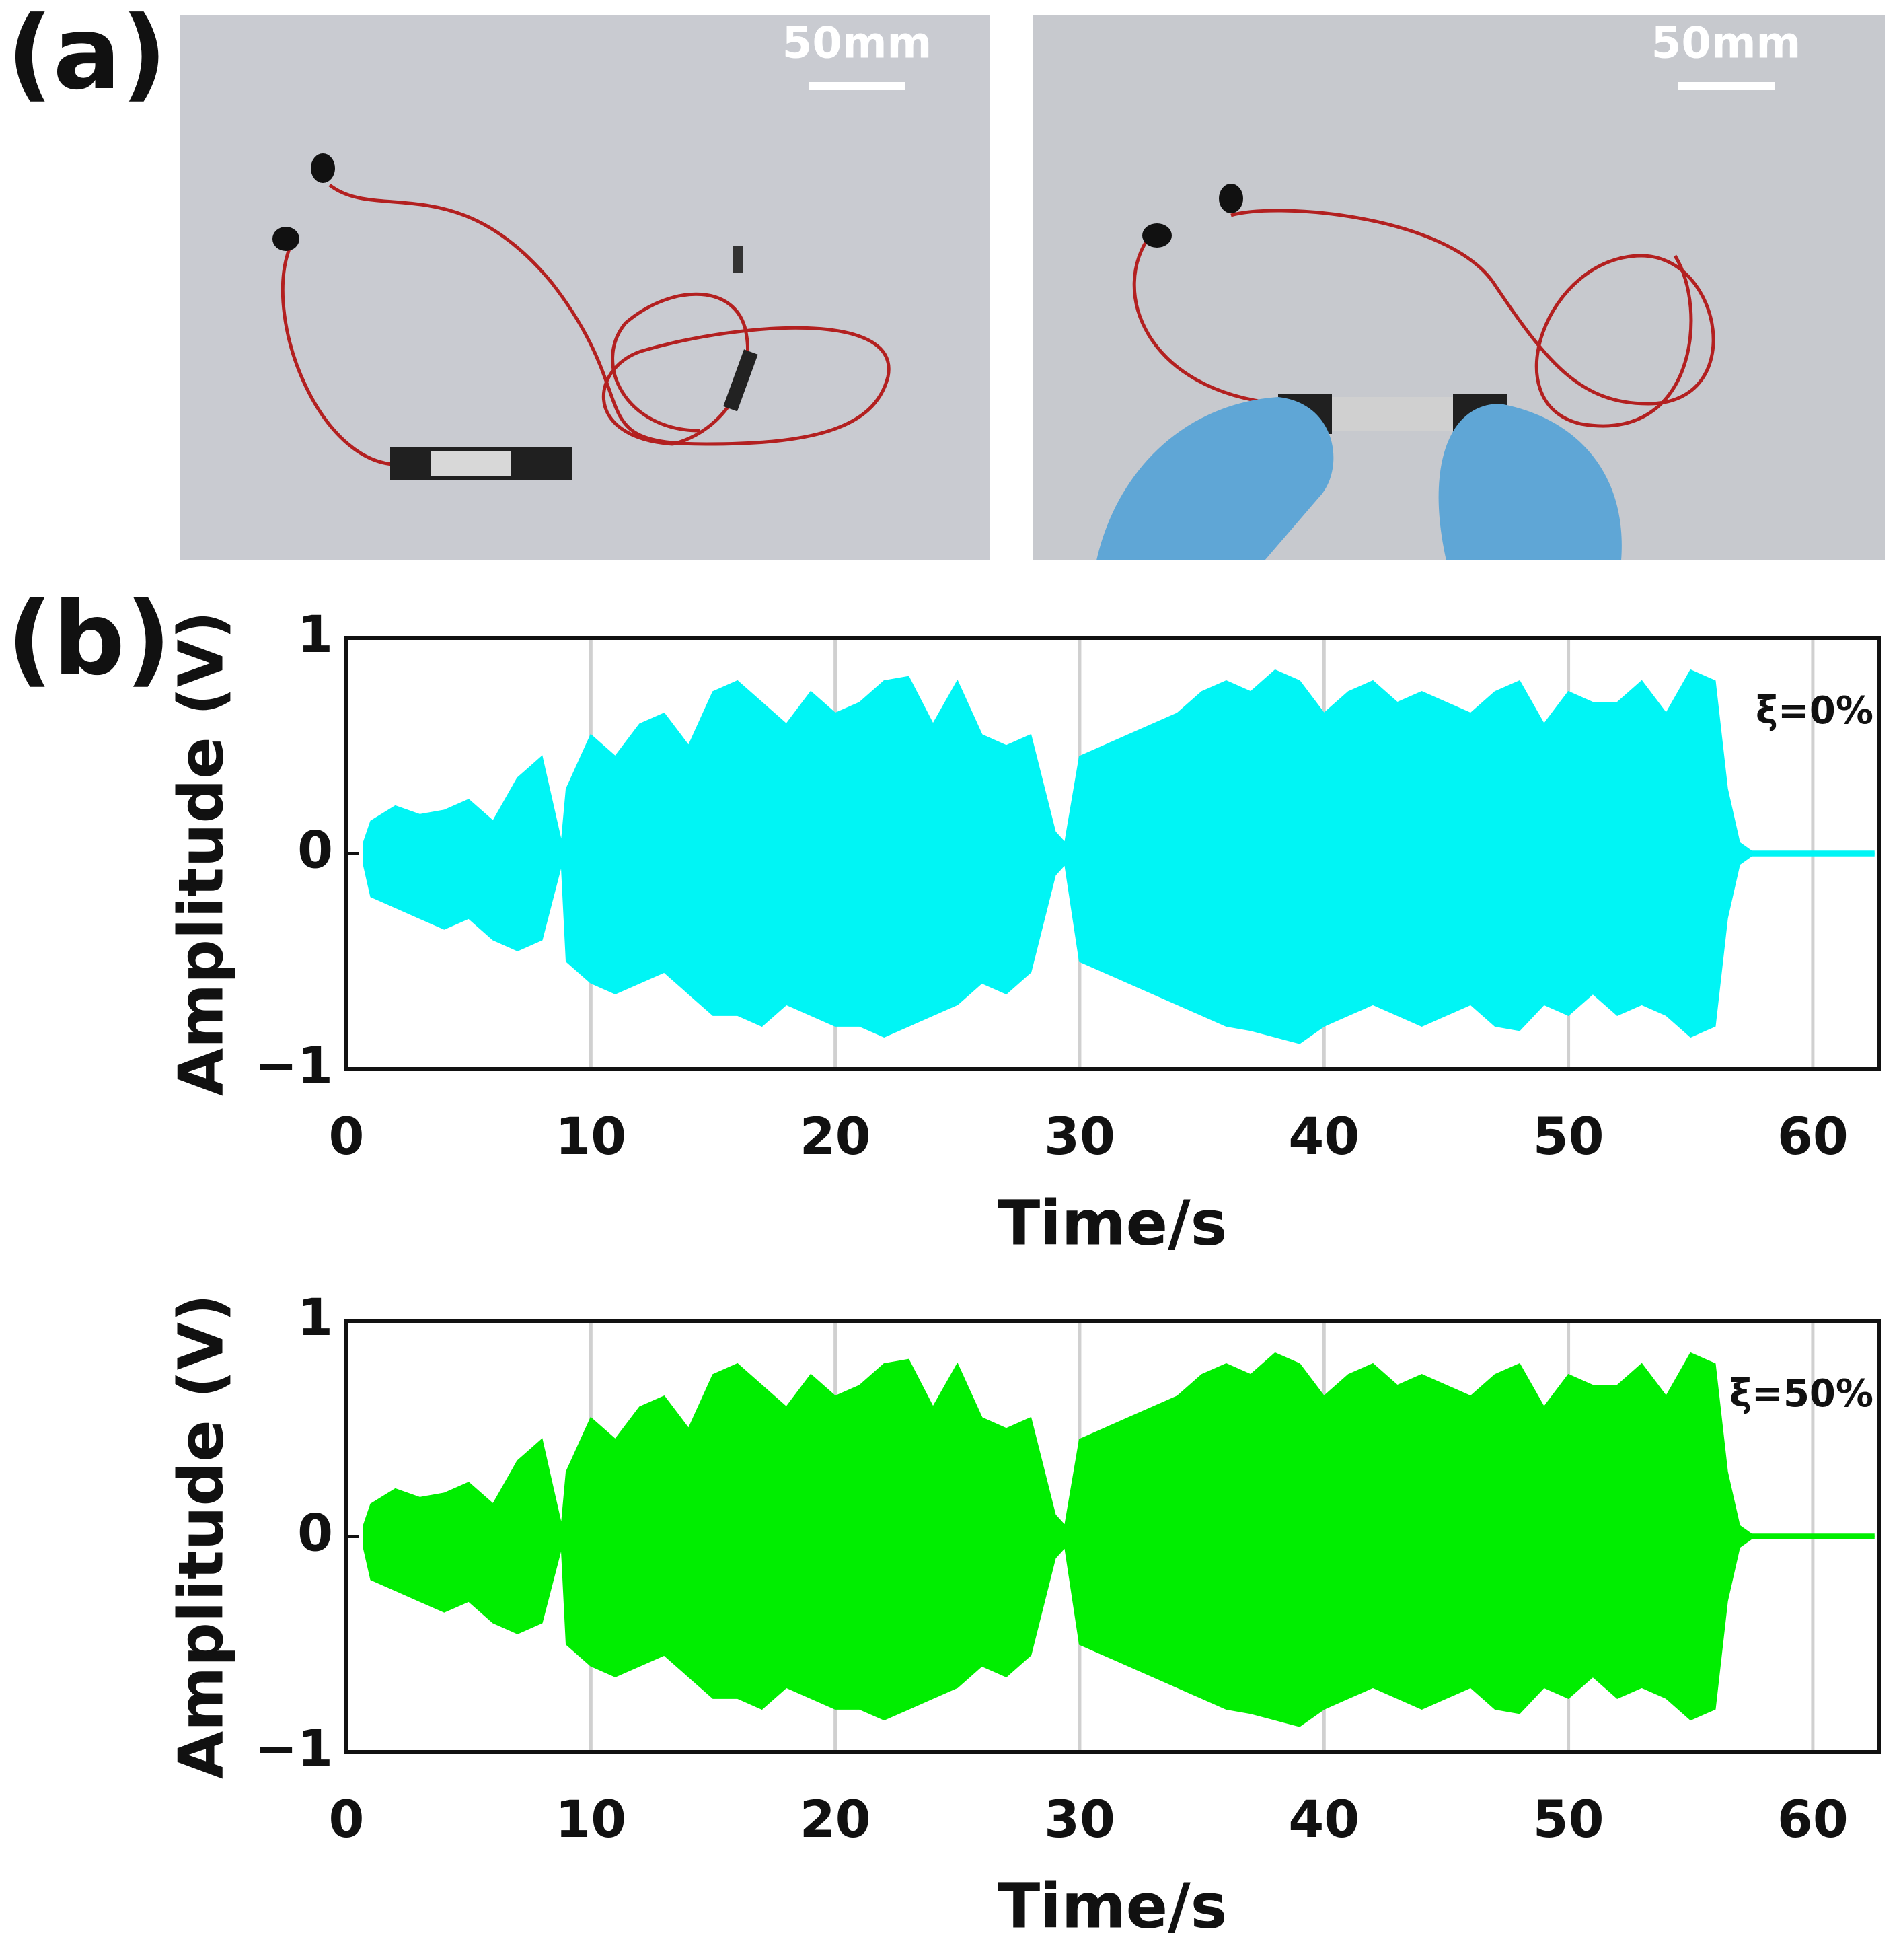 The height and width of the screenshot is (1960, 1901). I want to click on panel-label: (b), so click(89, 639).